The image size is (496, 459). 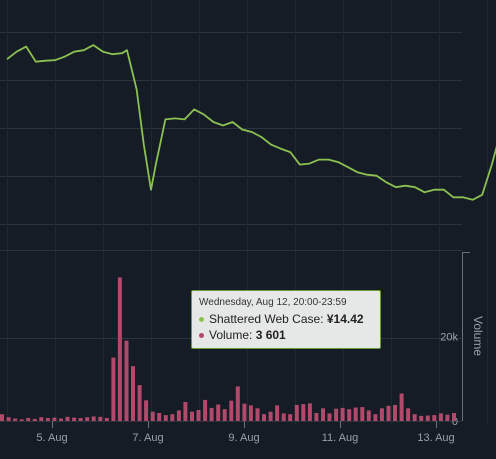 What do you see at coordinates (273, 302) in the screenshot?
I see `tooltip-date: Wednesday, Aug 12, 20:00-23:59` at bounding box center [273, 302].